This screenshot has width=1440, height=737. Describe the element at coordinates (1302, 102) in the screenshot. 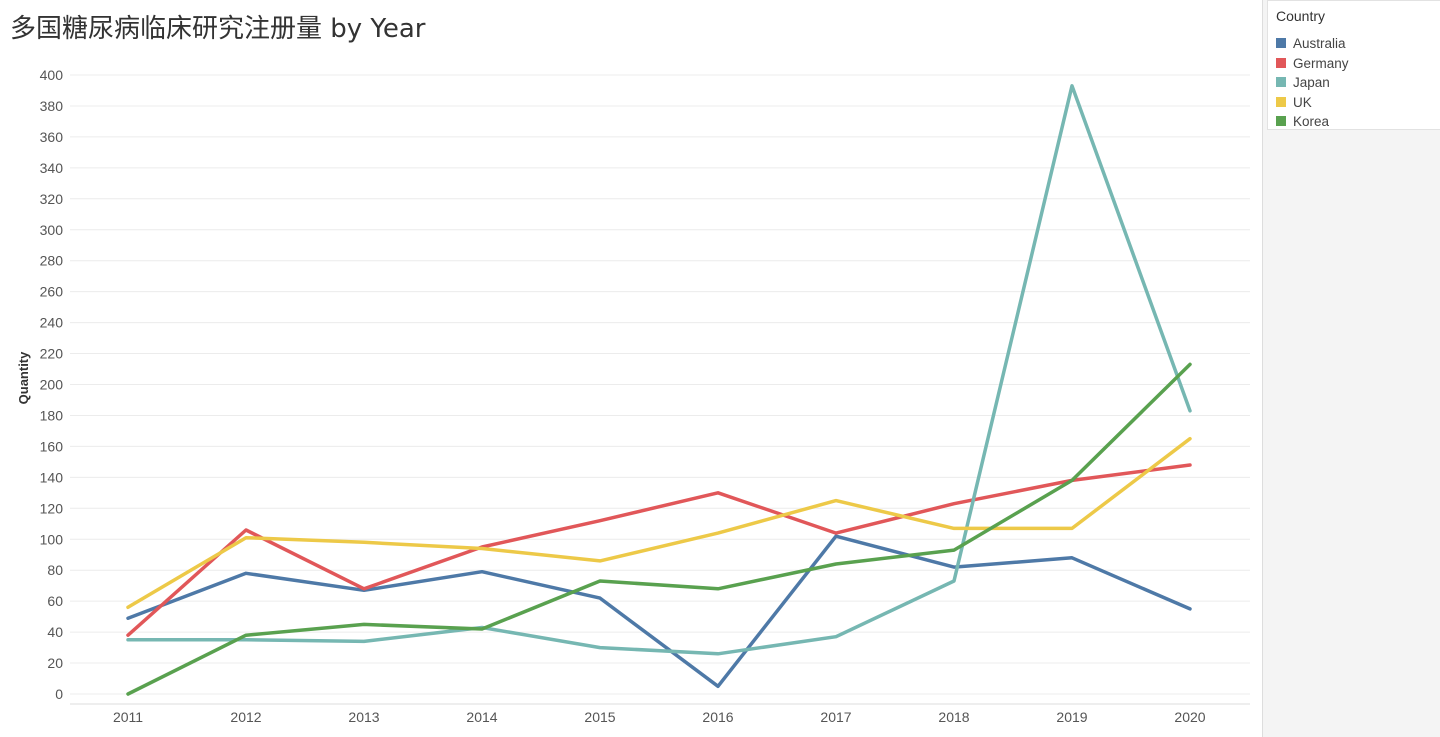

I see `legend-label: UK` at that location.